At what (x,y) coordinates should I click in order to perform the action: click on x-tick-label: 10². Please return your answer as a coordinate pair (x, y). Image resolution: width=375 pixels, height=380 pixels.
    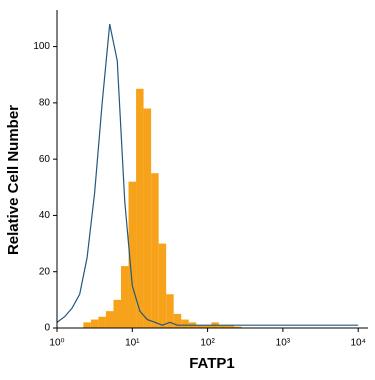
    Looking at the image, I should click on (207, 343).